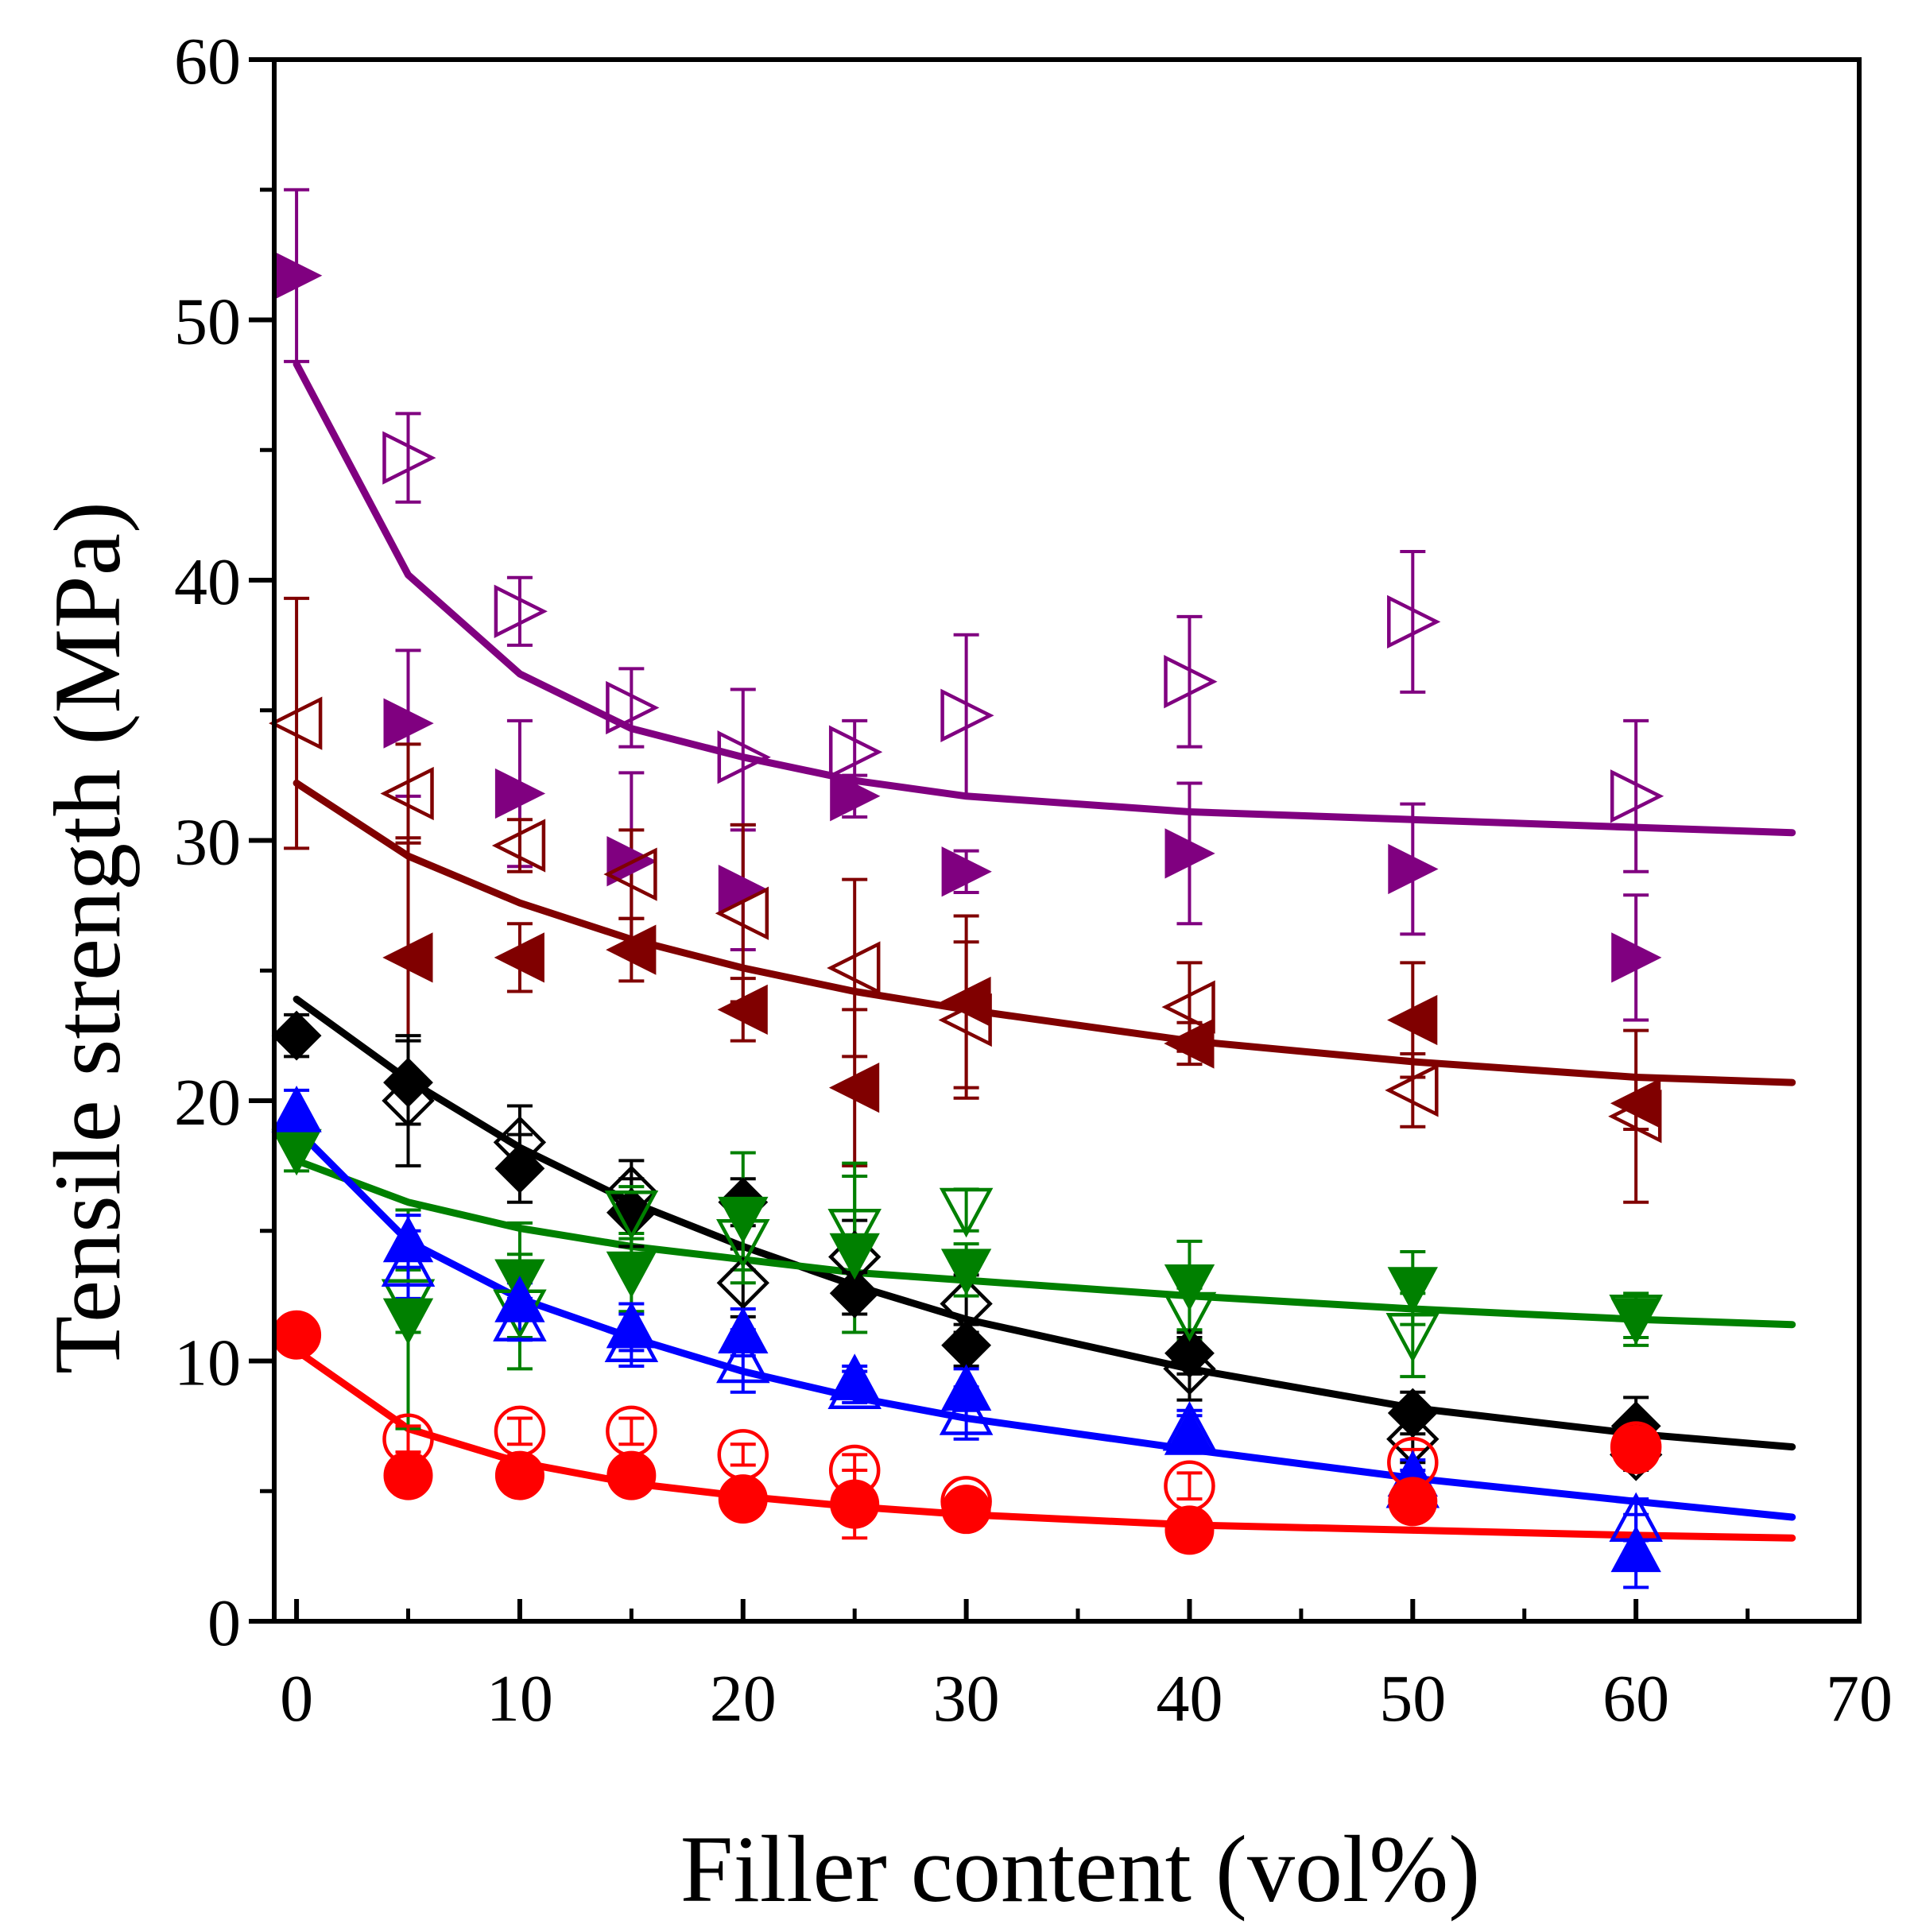 This screenshot has width=1922, height=1932. I want to click on x-tick-label: 70, so click(1859, 1699).